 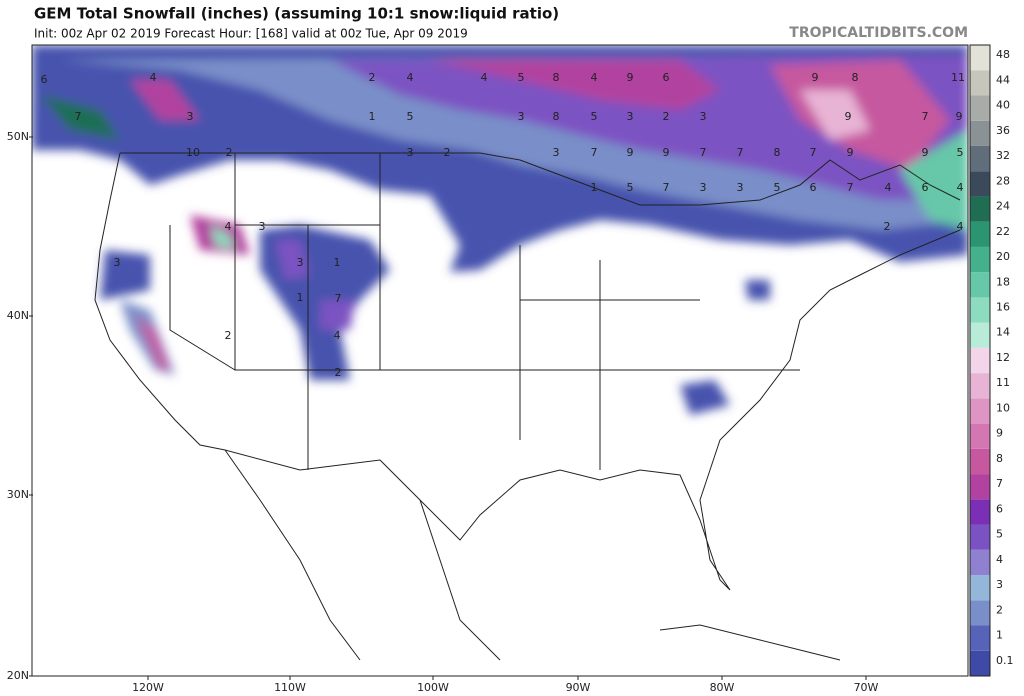 What do you see at coordinates (722, 687) in the screenshot?
I see `lon-label: 80W` at bounding box center [722, 687].